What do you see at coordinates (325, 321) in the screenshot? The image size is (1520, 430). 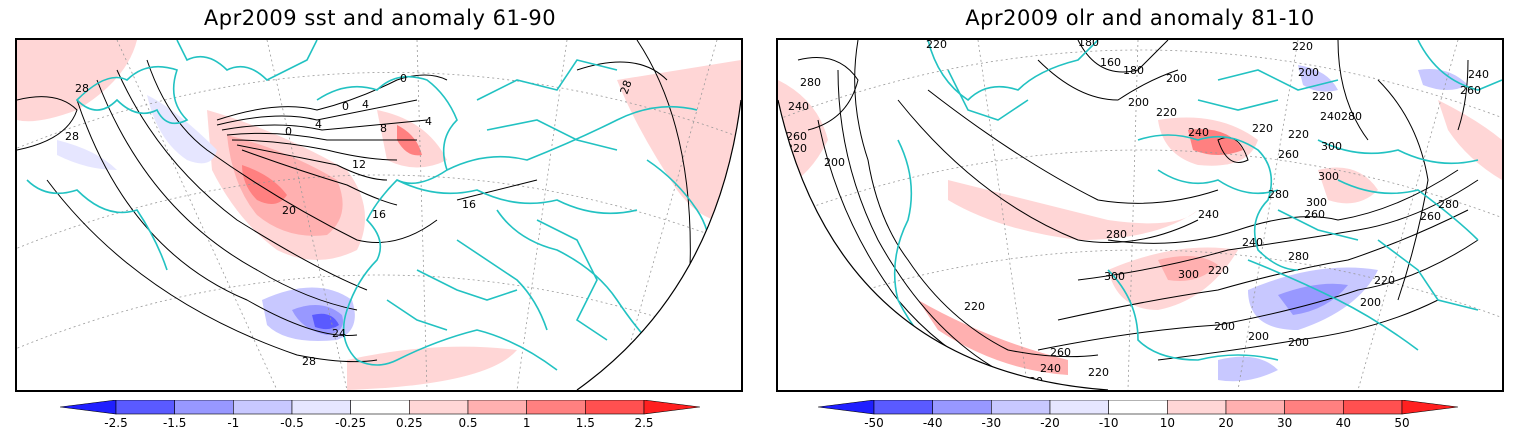 I see `sst-anom-negative` at bounding box center [325, 321].